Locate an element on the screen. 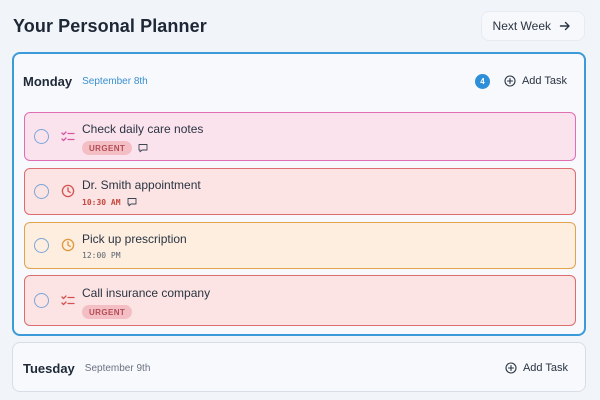  task-time: 12:00 PM is located at coordinates (101, 255).